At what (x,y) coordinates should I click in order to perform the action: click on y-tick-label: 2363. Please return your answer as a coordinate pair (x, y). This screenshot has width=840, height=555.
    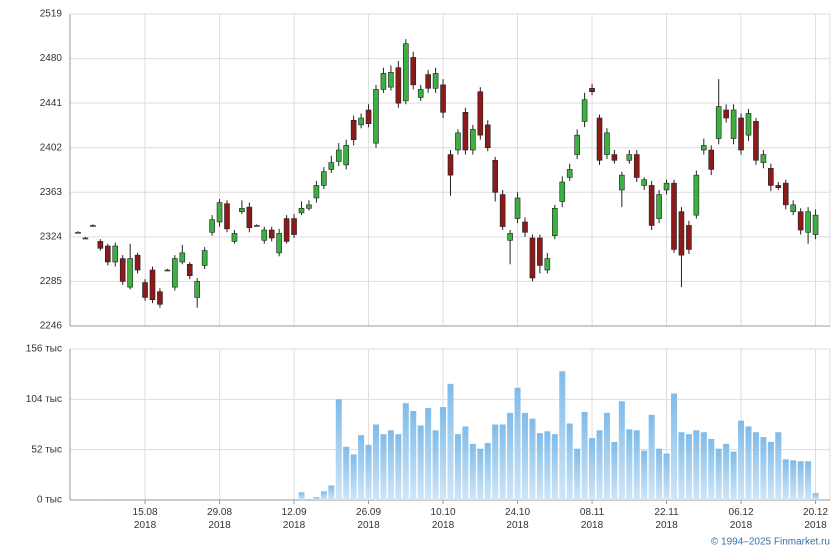
    Looking at the image, I should click on (51, 192).